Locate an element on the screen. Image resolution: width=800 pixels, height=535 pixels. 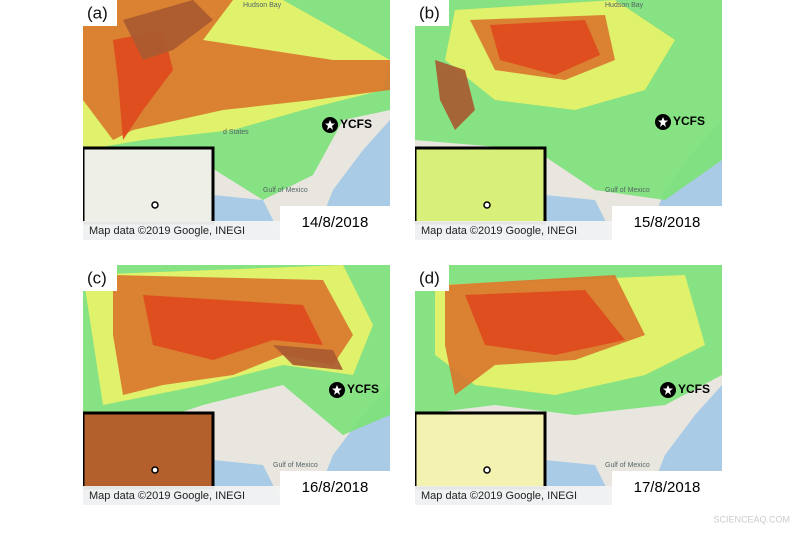
panel-label: (b) is located at coordinates (429, 12).